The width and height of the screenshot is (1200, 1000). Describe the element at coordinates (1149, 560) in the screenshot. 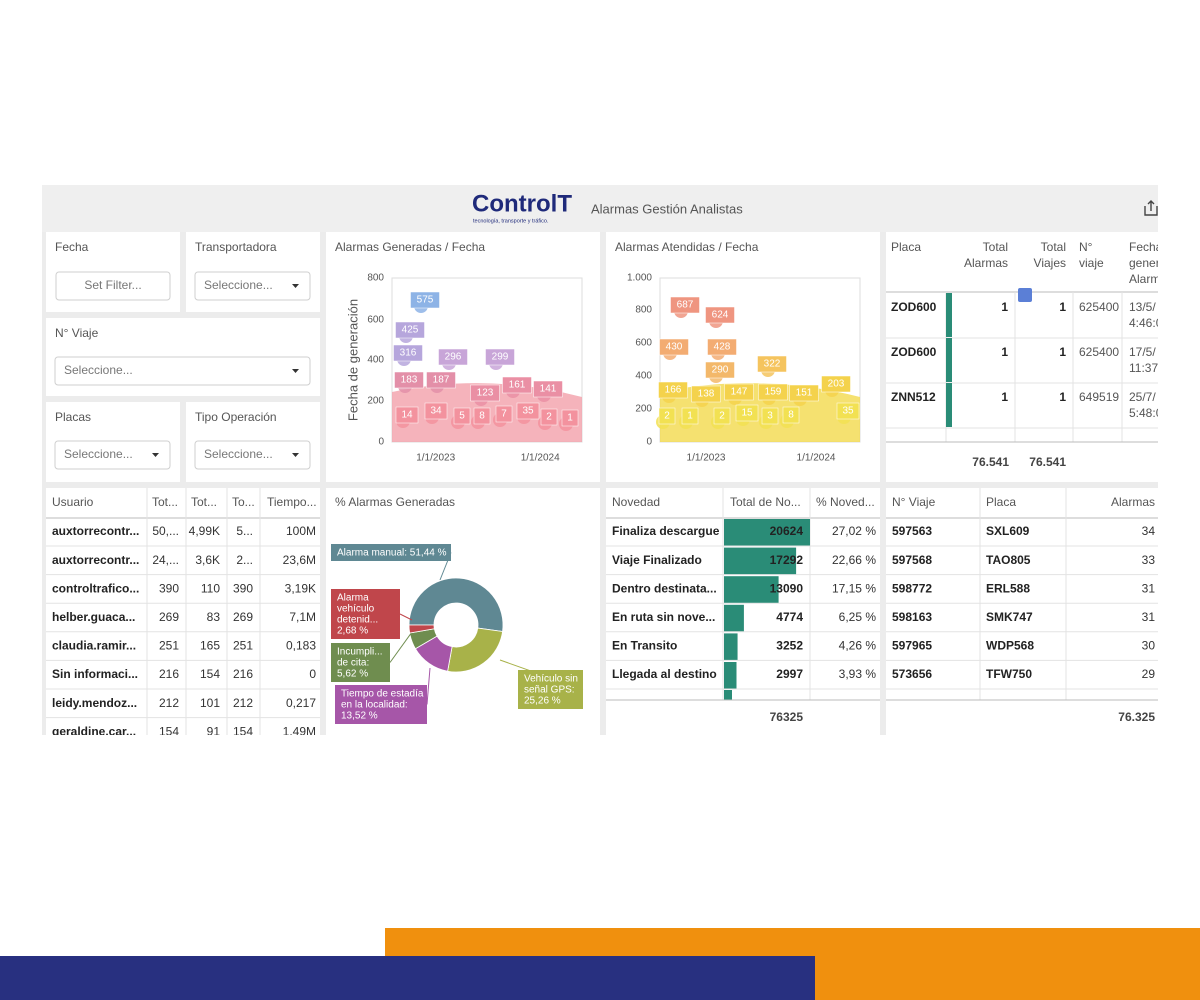

I see `cell: 33` at that location.